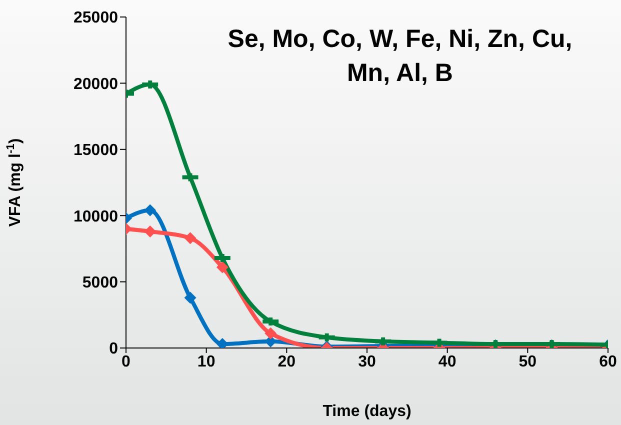  What do you see at coordinates (113, 349) in the screenshot?
I see `y-tick-label: 0` at bounding box center [113, 349].